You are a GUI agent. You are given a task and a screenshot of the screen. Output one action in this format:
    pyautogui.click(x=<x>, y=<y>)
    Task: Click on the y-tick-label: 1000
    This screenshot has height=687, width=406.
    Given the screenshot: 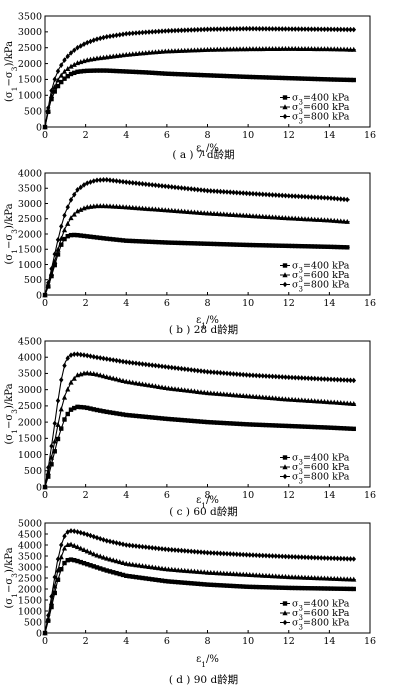 What is the action you would take?
    pyautogui.click(x=30, y=265)
    